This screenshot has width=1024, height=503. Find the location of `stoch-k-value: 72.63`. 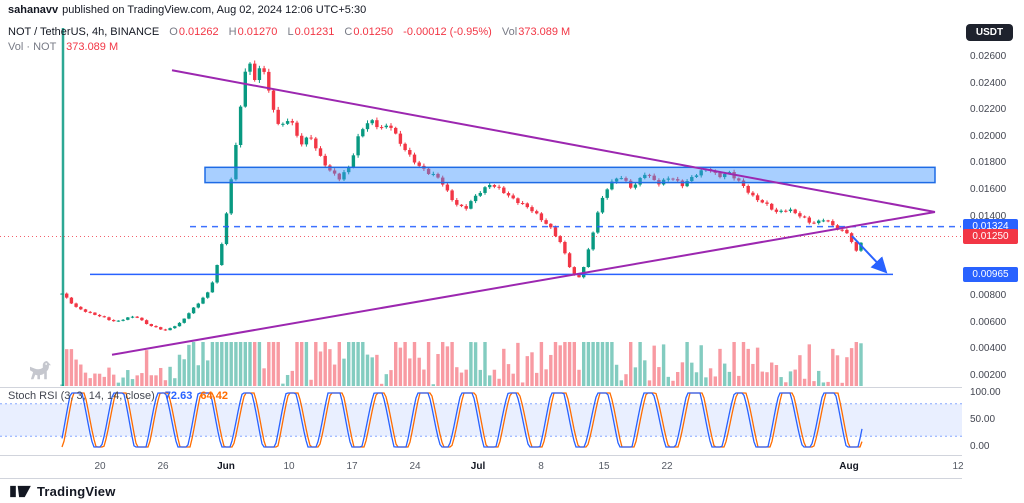

stoch-k-value: 72.63 is located at coordinates (178, 396).